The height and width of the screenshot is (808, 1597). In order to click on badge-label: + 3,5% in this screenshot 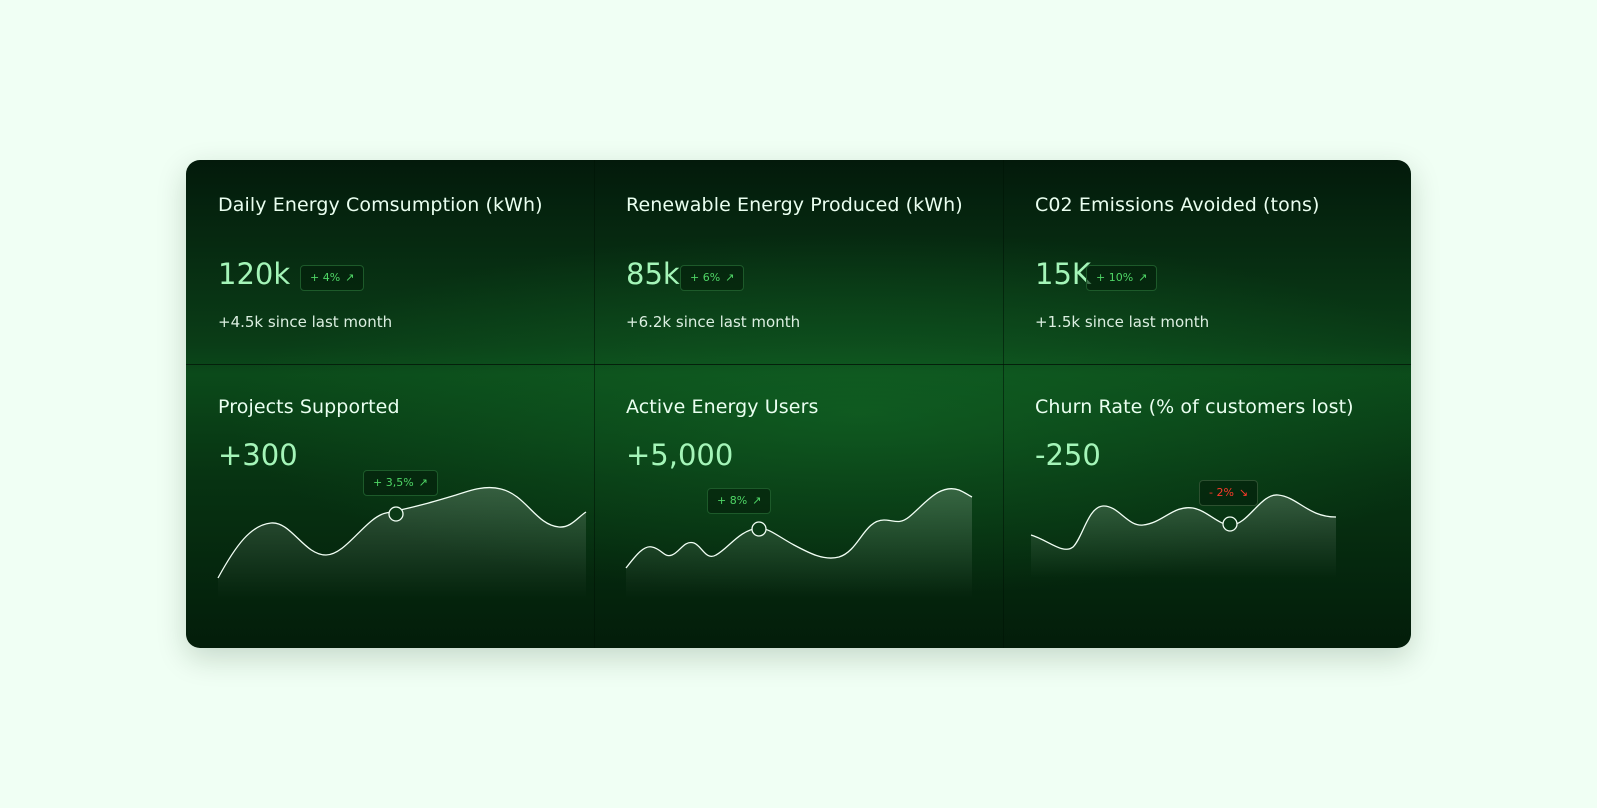, I will do `click(393, 482)`.